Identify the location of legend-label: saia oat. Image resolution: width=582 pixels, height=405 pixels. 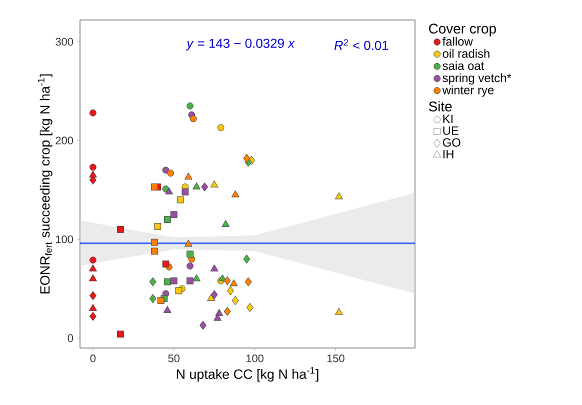
(463, 65).